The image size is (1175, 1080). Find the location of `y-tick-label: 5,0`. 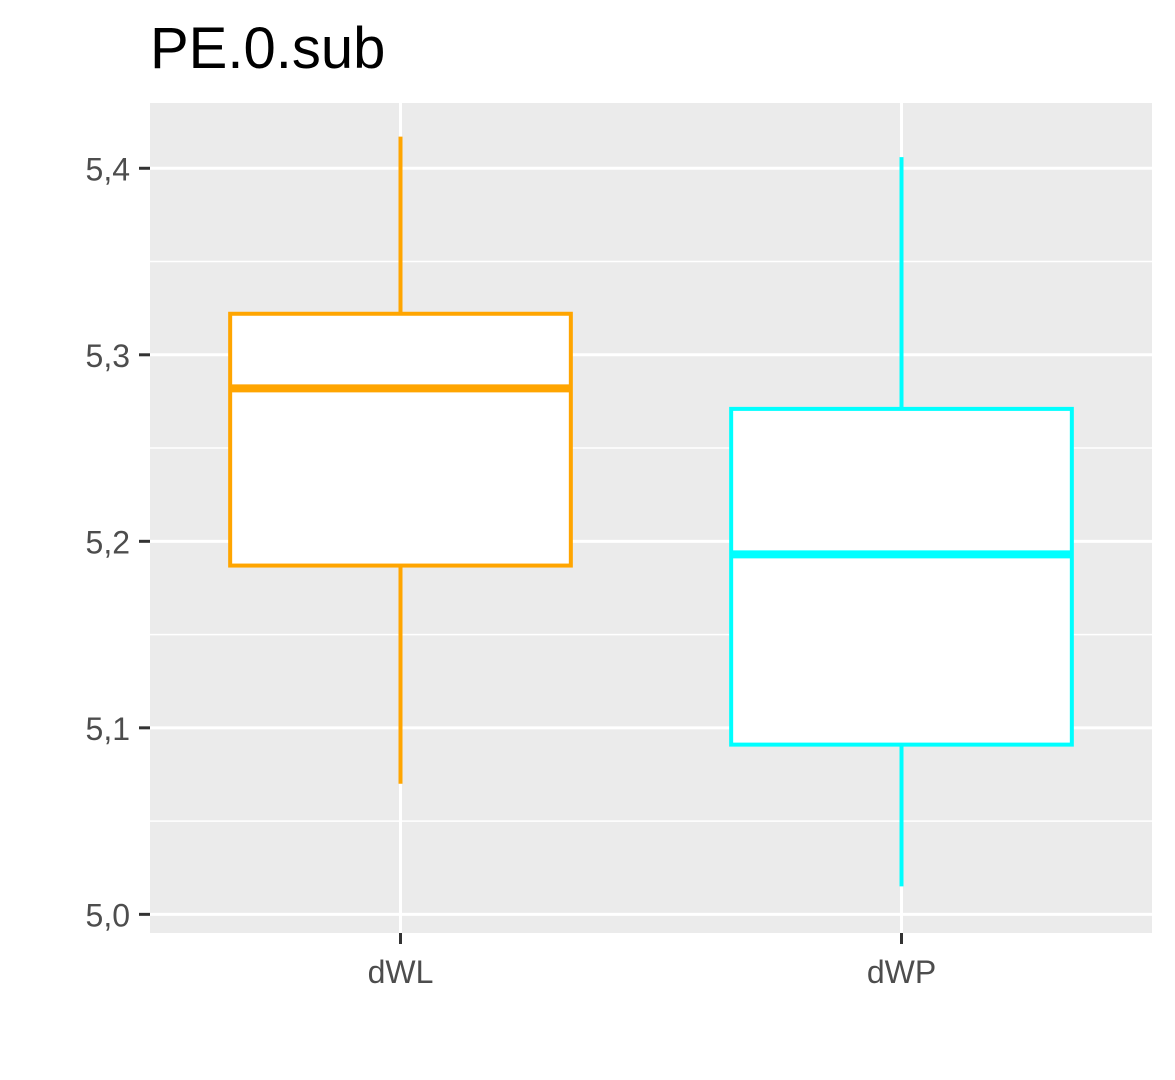

y-tick-label: 5,0 is located at coordinates (108, 915).